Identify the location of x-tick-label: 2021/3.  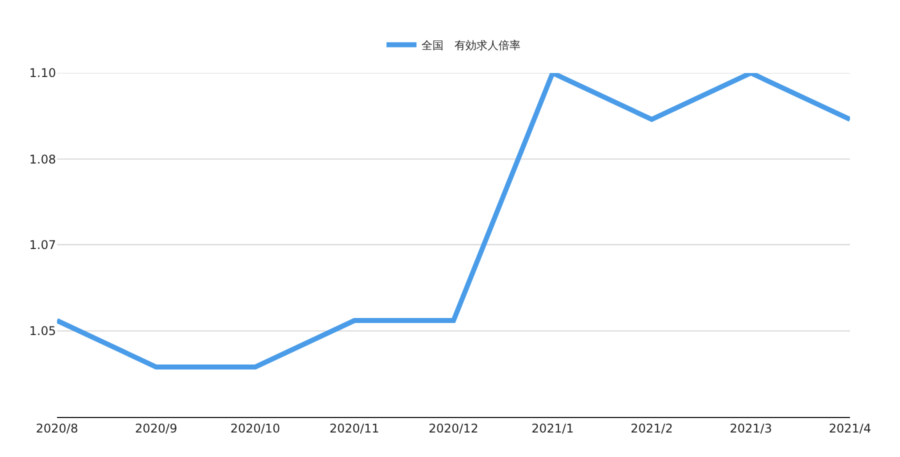
(751, 428).